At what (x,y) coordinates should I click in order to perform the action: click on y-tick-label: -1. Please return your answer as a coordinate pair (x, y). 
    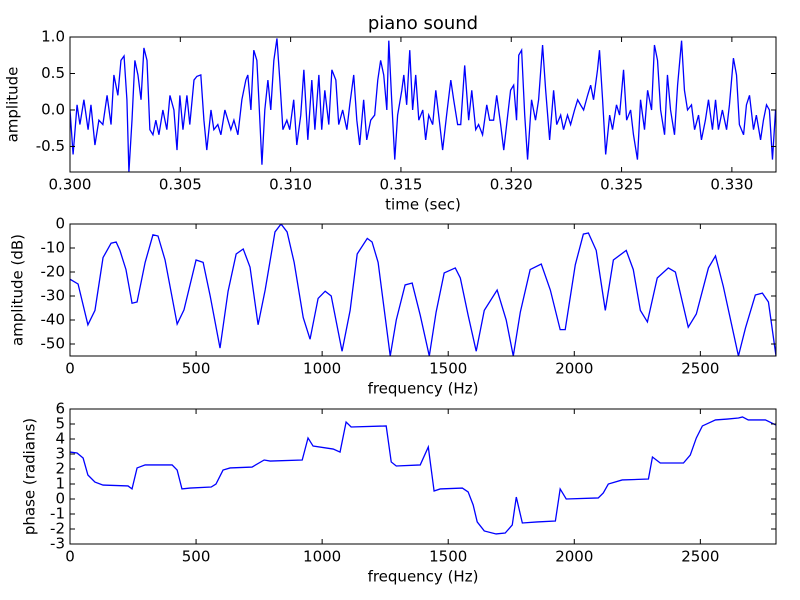
    Looking at the image, I should click on (57, 514).